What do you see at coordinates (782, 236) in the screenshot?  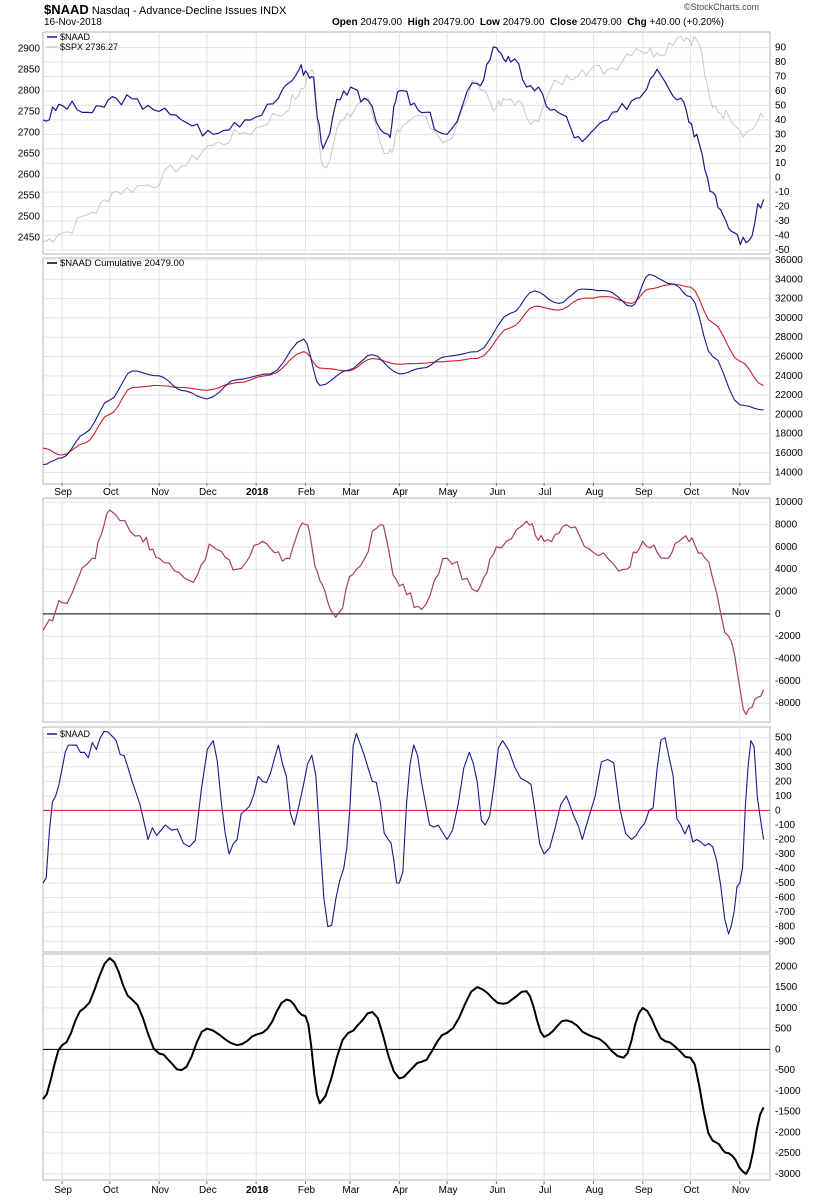 I see `y-tick-label-right: -40` at bounding box center [782, 236].